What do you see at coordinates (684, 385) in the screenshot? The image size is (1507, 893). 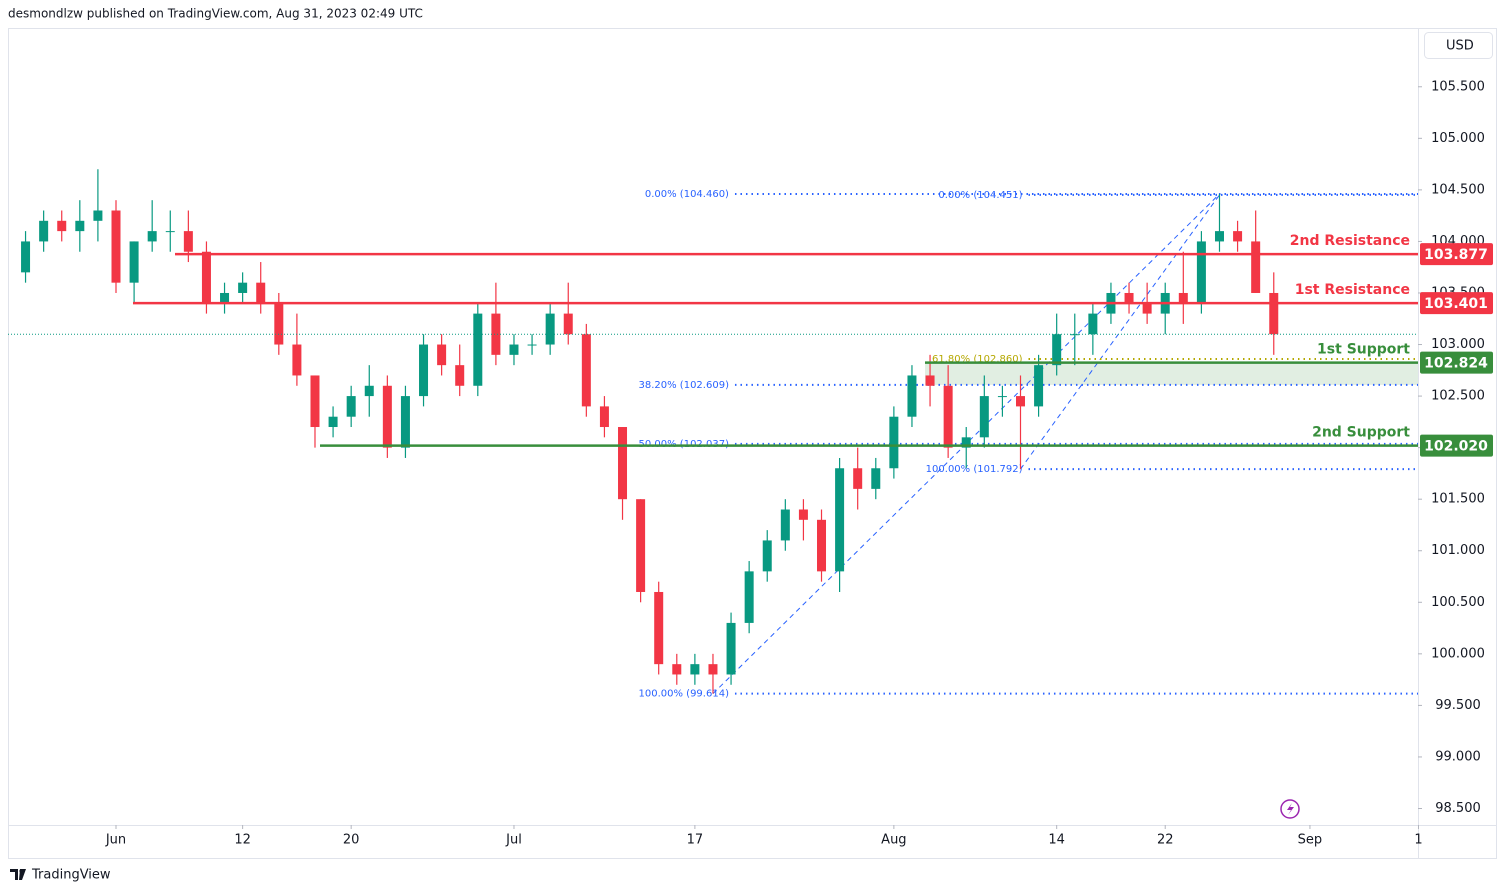 I see `fib-level-label: 38.20% (102.609)` at bounding box center [684, 385].